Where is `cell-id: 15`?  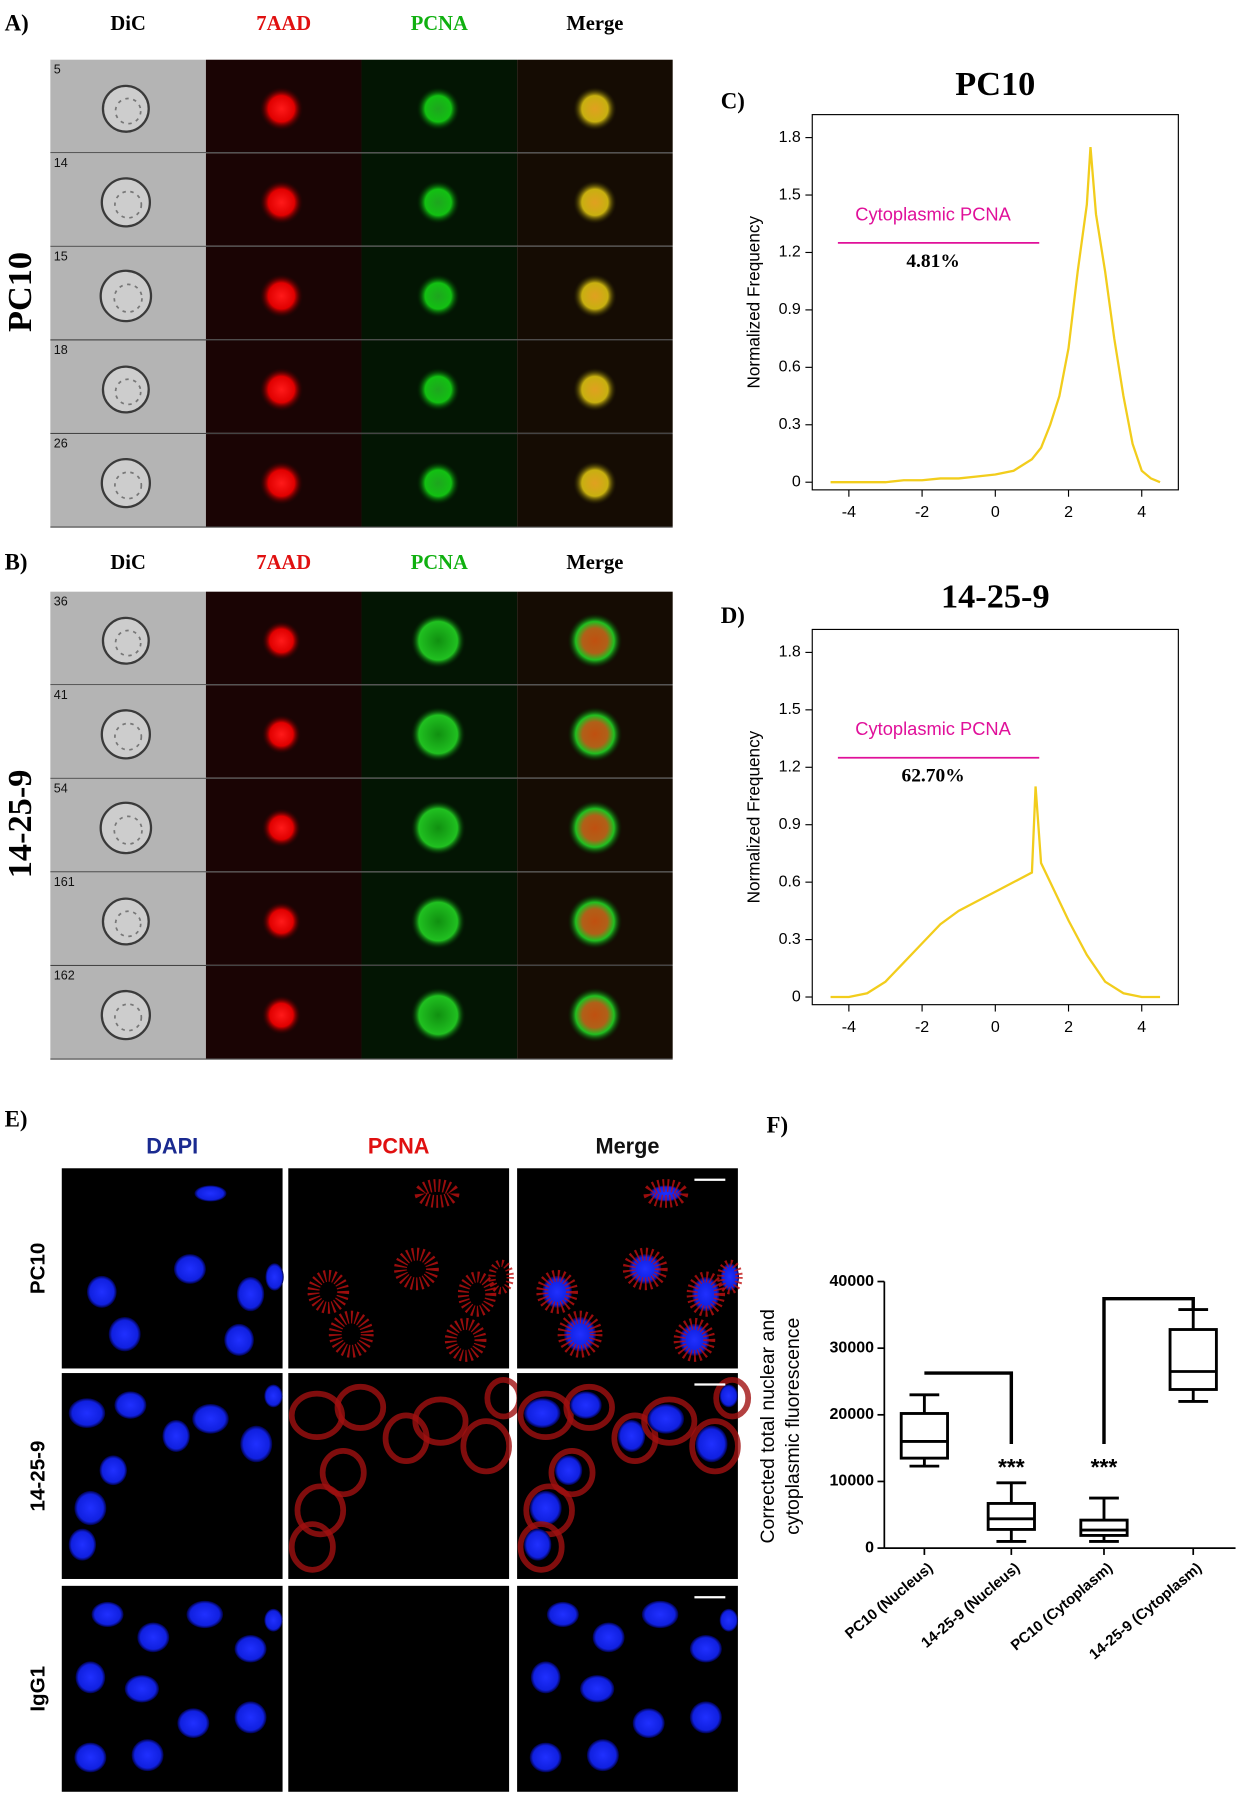 cell-id: 15 is located at coordinates (61, 256).